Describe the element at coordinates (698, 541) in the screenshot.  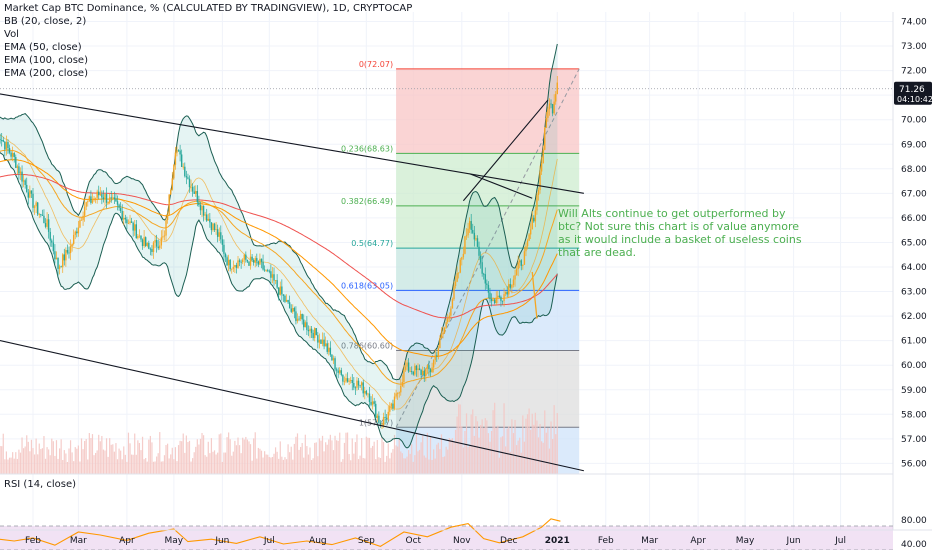
I see `time-tick-label: Apr` at that location.